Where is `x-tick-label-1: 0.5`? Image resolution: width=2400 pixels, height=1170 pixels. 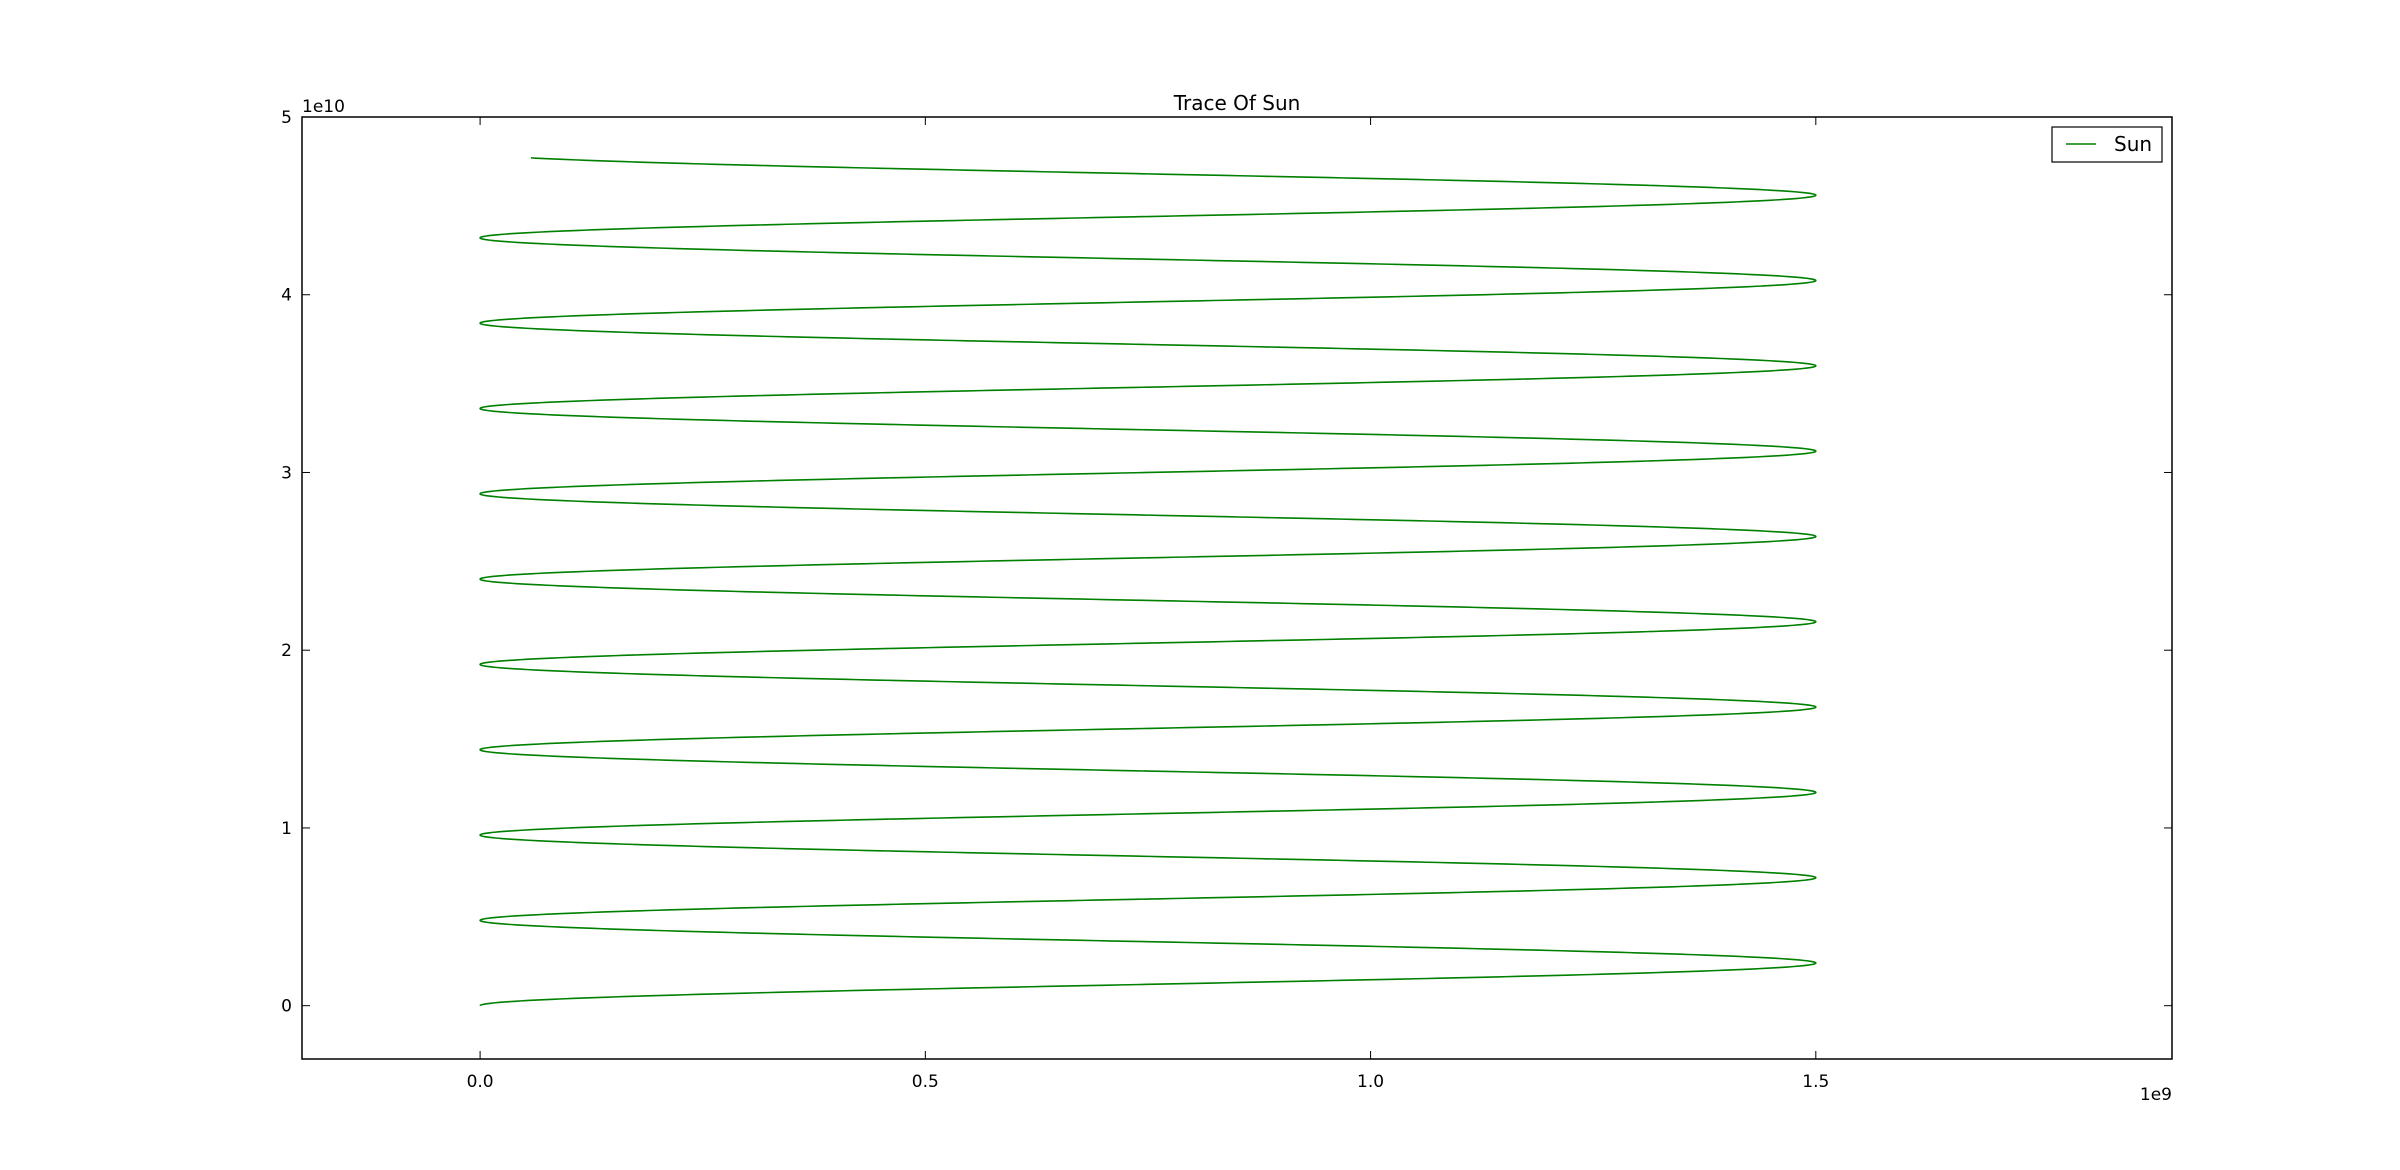
x-tick-label-1: 0.5 is located at coordinates (925, 1082).